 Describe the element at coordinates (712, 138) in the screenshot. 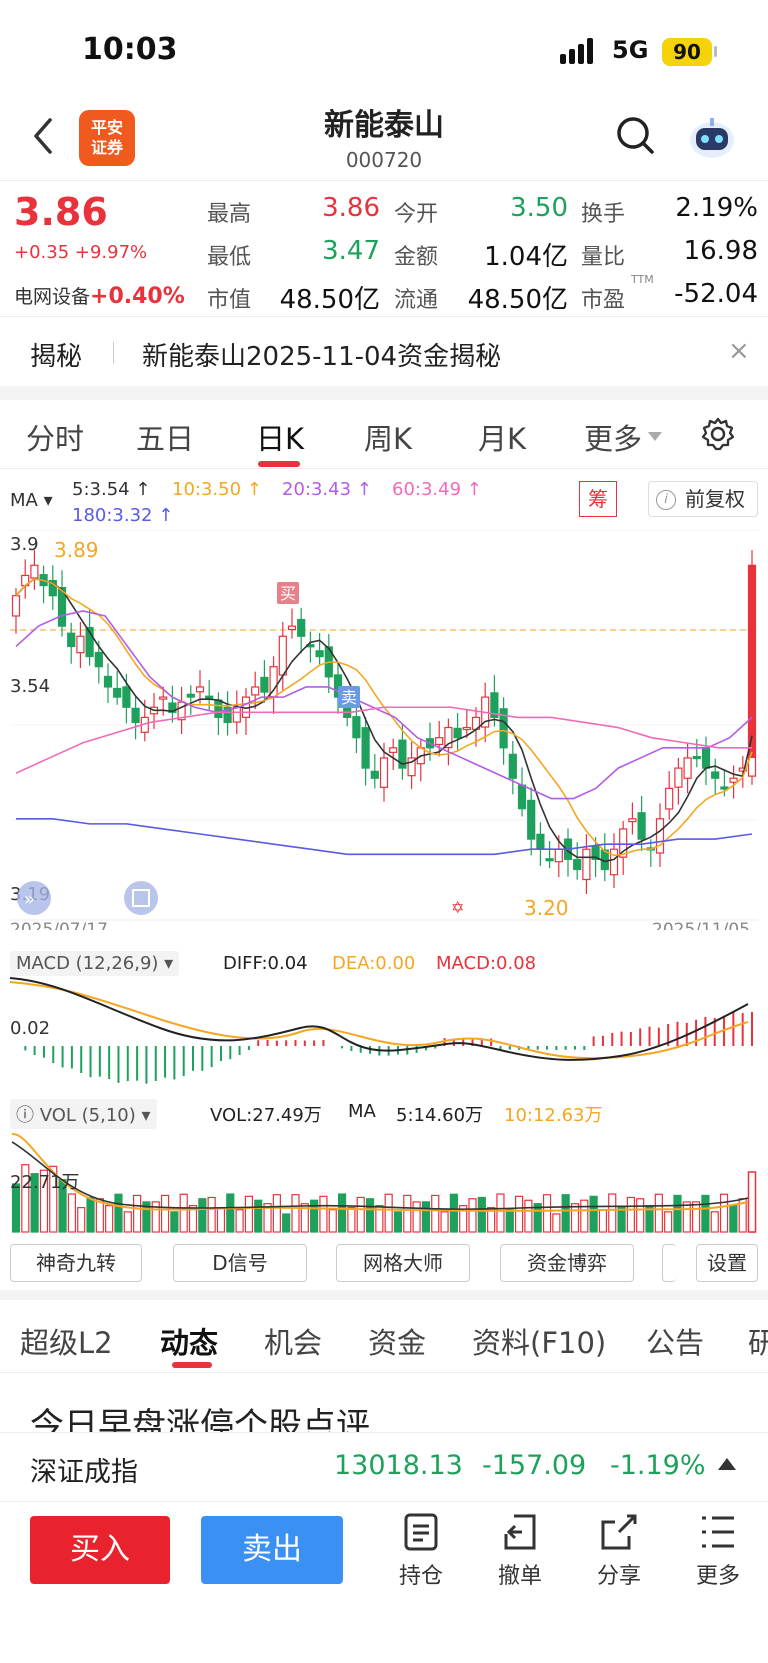

I see `robot-assistant-icon` at that location.